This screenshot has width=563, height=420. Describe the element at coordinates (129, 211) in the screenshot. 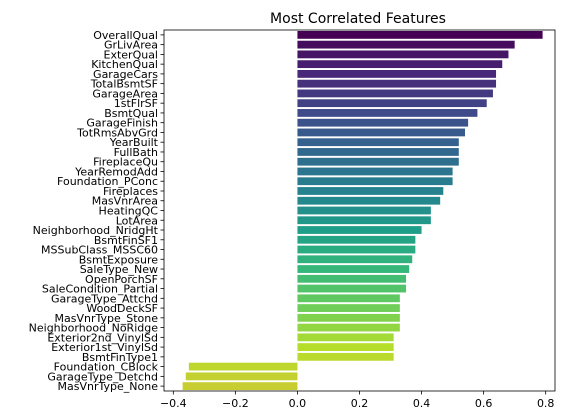

I see `category-label: HeatingQC` at that location.